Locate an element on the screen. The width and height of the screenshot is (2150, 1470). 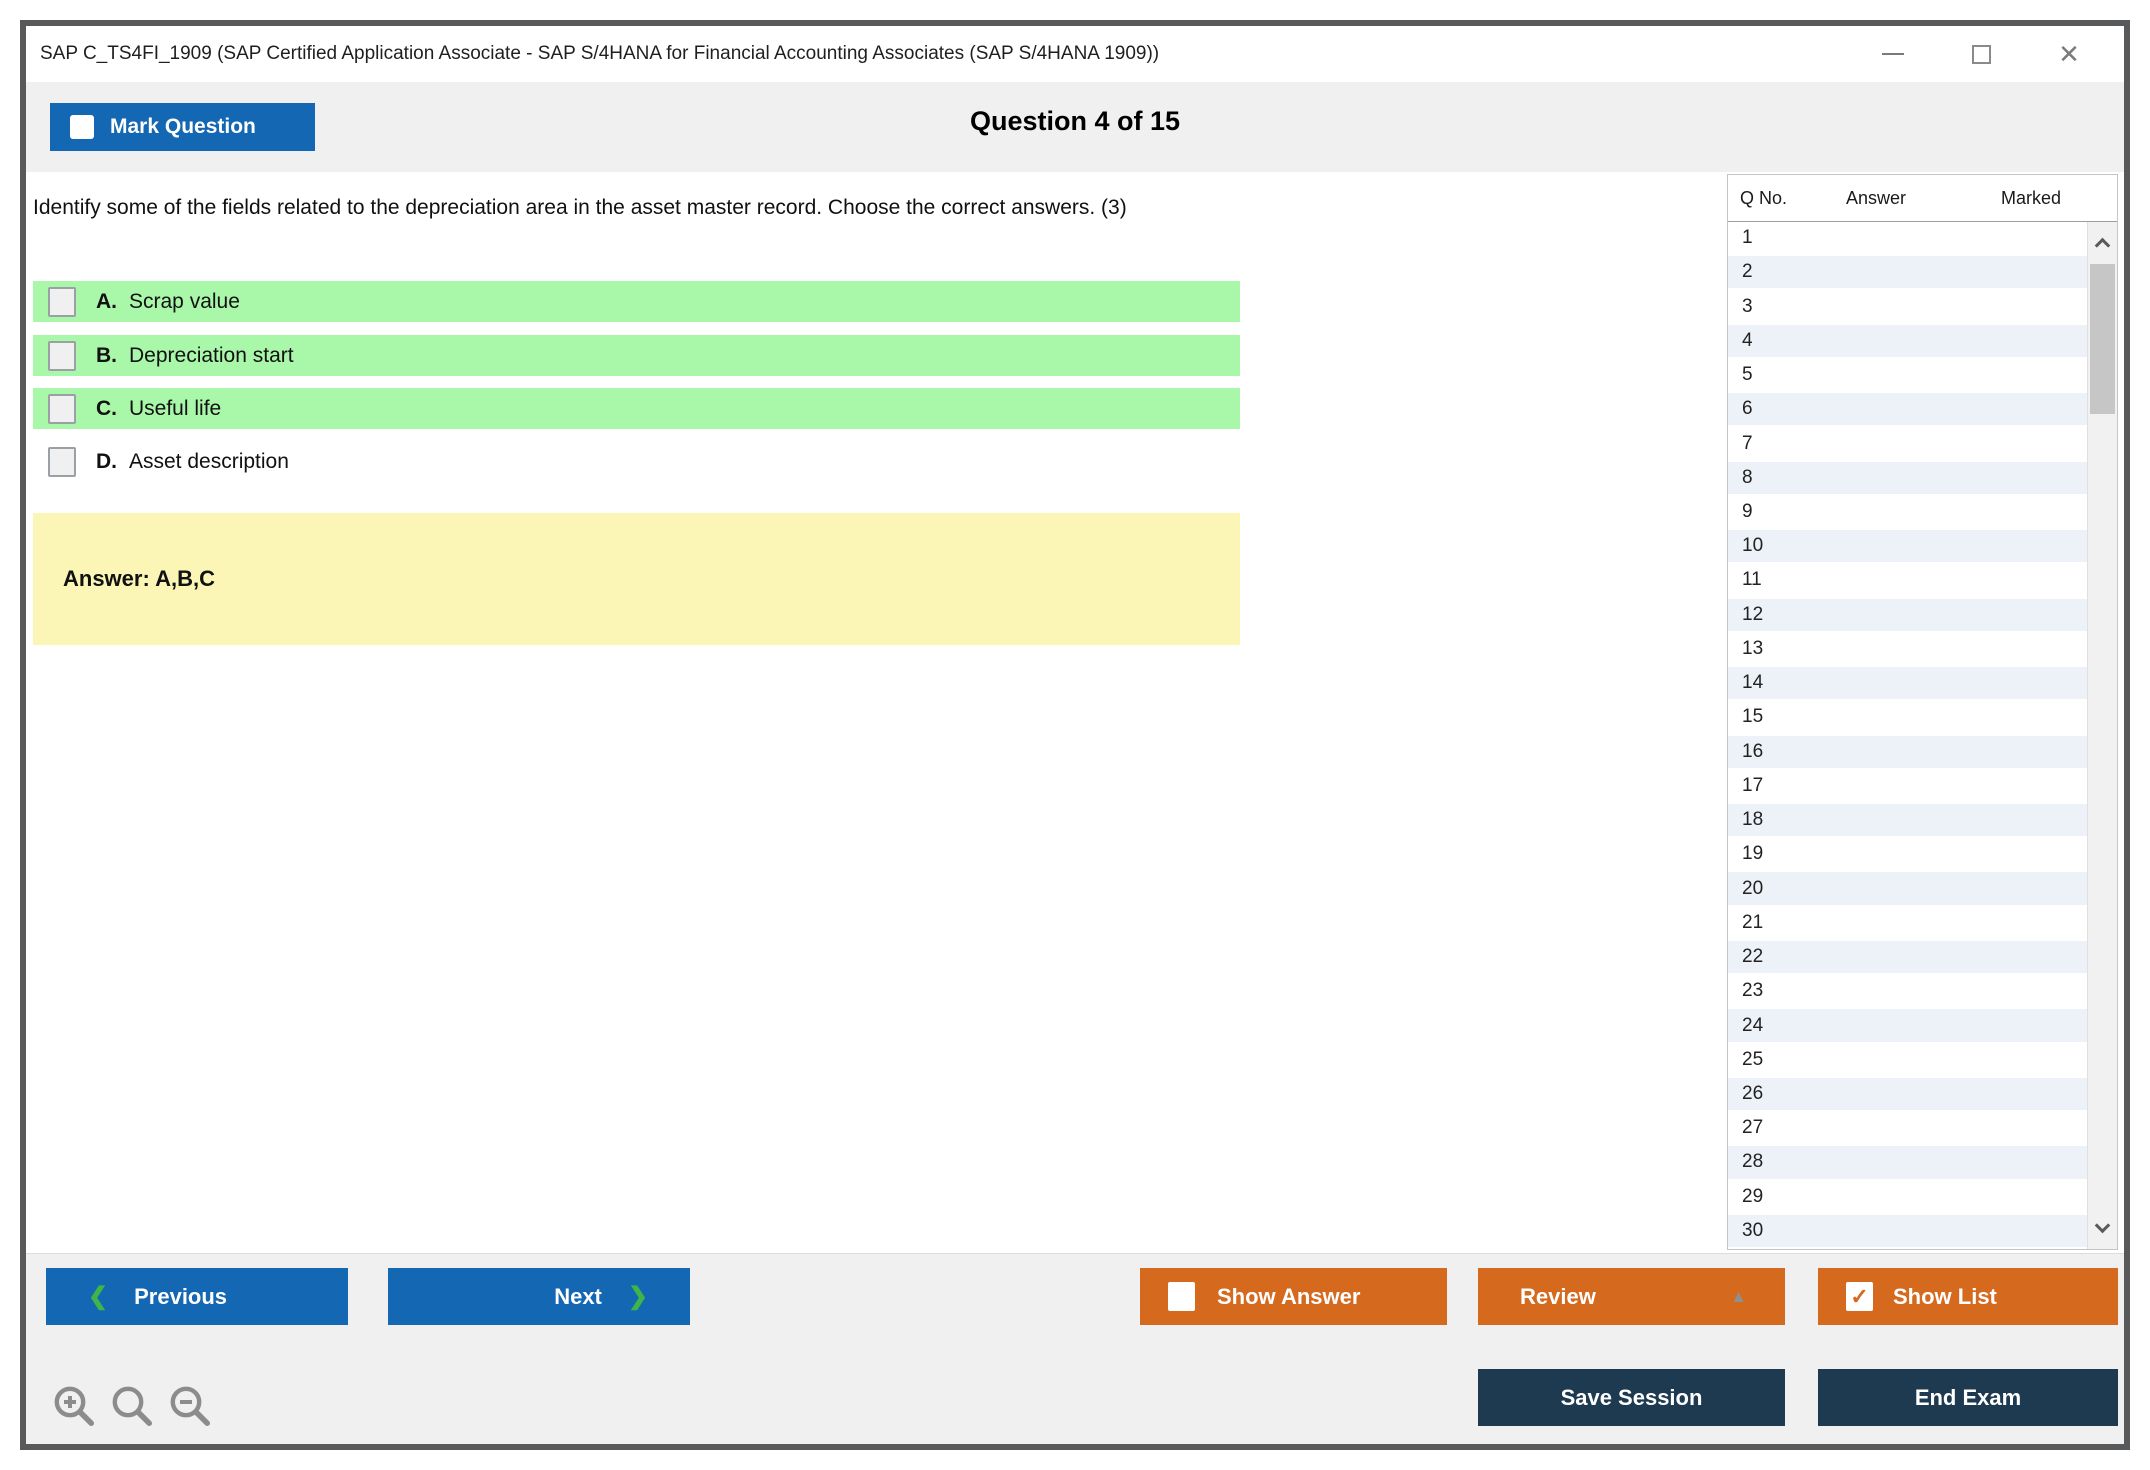
end-exam-button: End Exam is located at coordinates (1968, 1397).